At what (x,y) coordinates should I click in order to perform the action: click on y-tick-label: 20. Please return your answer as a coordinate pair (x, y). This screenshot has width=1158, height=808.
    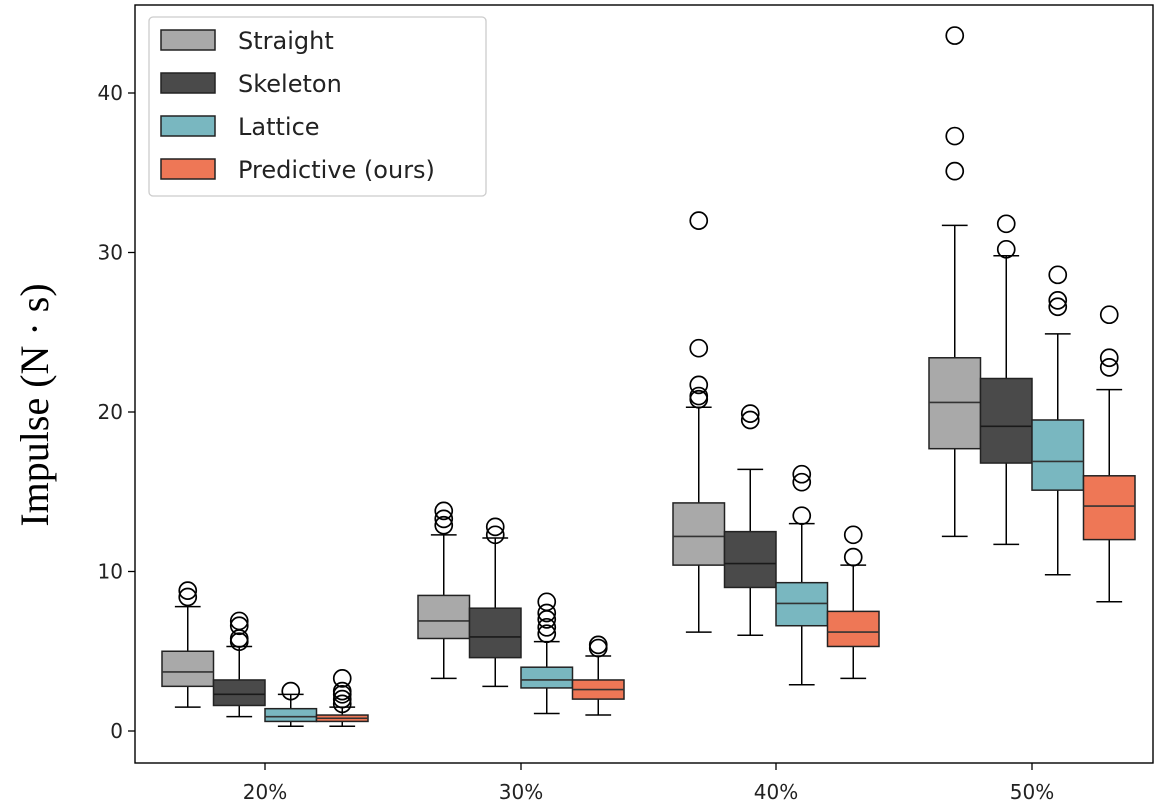
    Looking at the image, I should click on (110, 412).